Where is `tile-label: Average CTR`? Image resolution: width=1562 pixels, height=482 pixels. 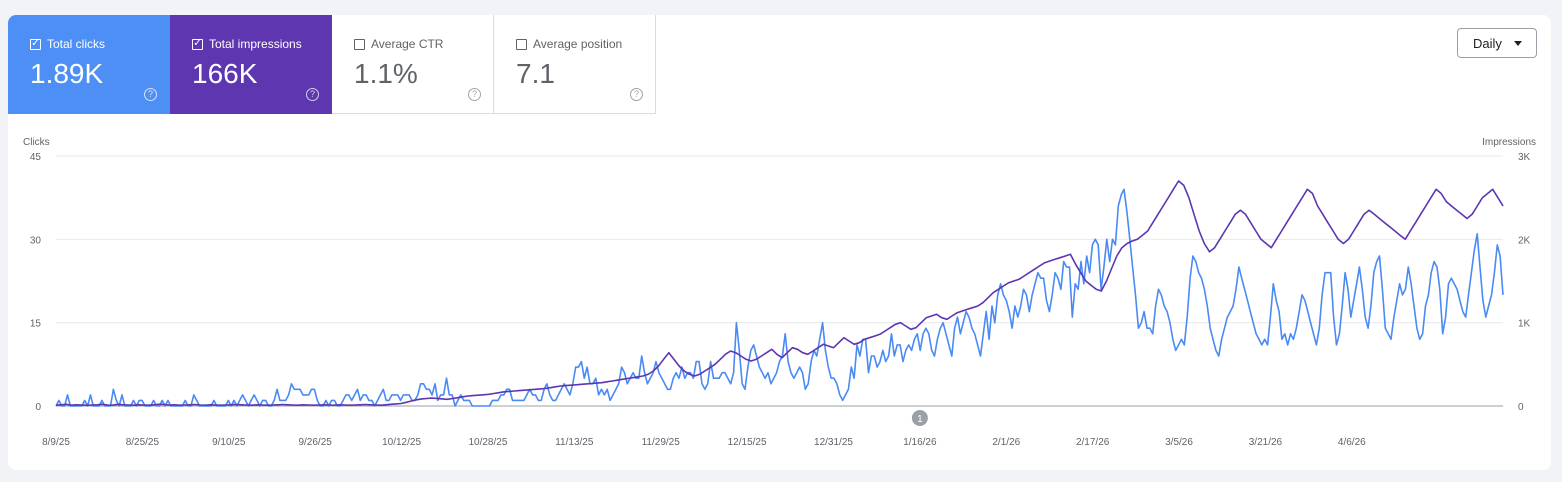
tile-label: Average CTR is located at coordinates (407, 44).